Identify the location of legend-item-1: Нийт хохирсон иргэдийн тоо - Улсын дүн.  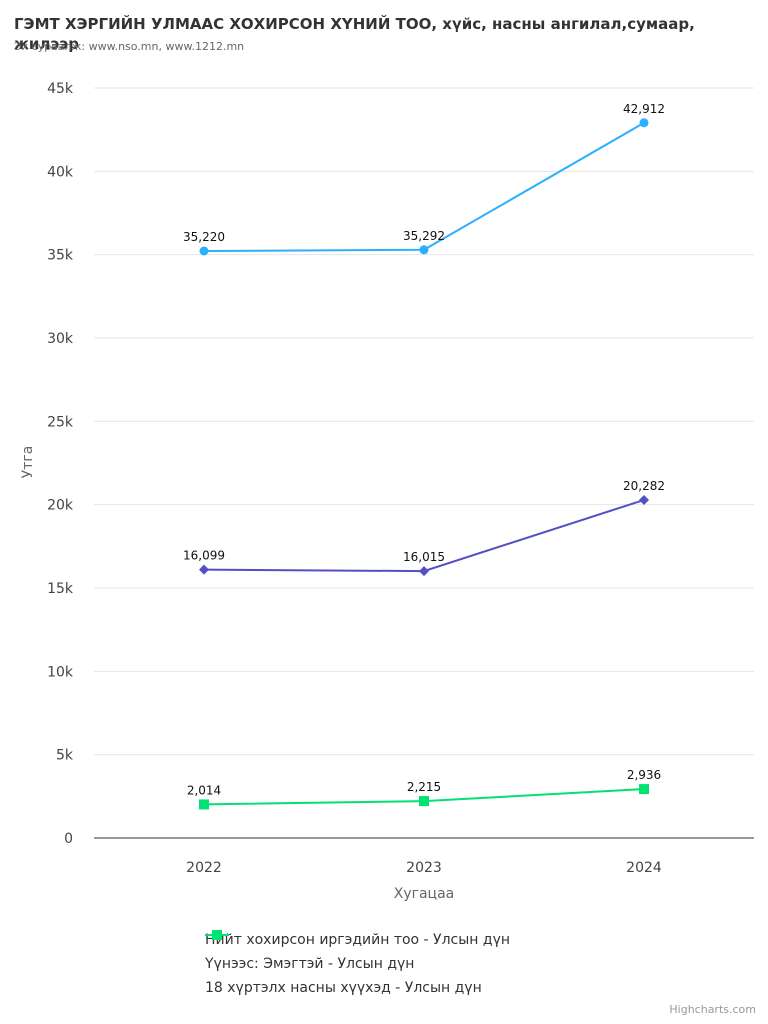
(357, 940).